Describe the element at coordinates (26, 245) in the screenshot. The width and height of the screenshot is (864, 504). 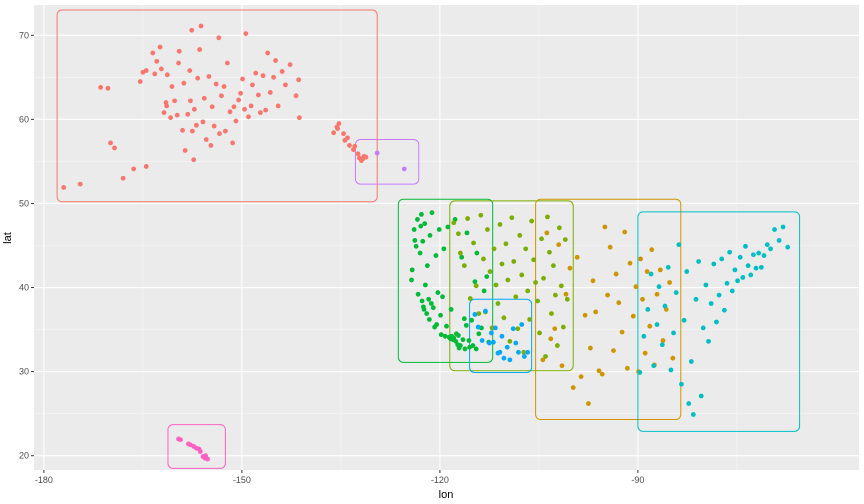
I see `y-axis-ticks: 20 30 40 50 60 70` at that location.